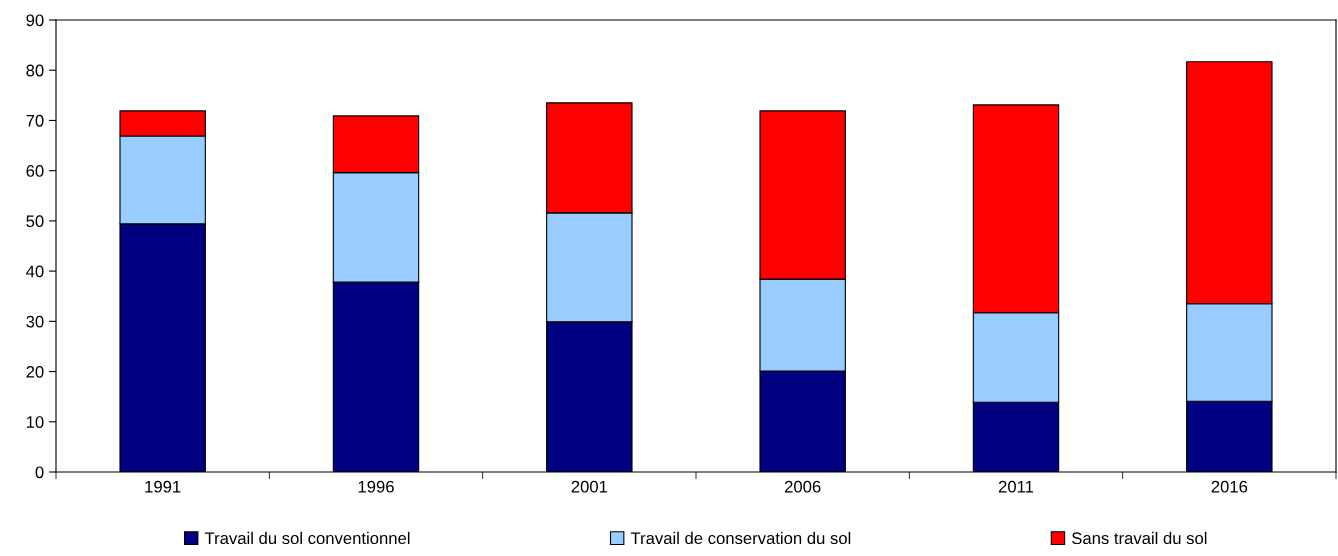 This screenshot has height=556, width=1338. Describe the element at coordinates (589, 486) in the screenshot. I see `x-tick-label: 2001` at that location.